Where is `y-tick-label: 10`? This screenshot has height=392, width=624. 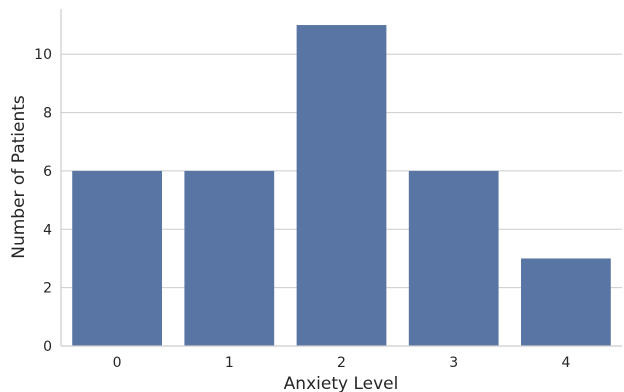 y-tick-label: 10 is located at coordinates (43, 55).